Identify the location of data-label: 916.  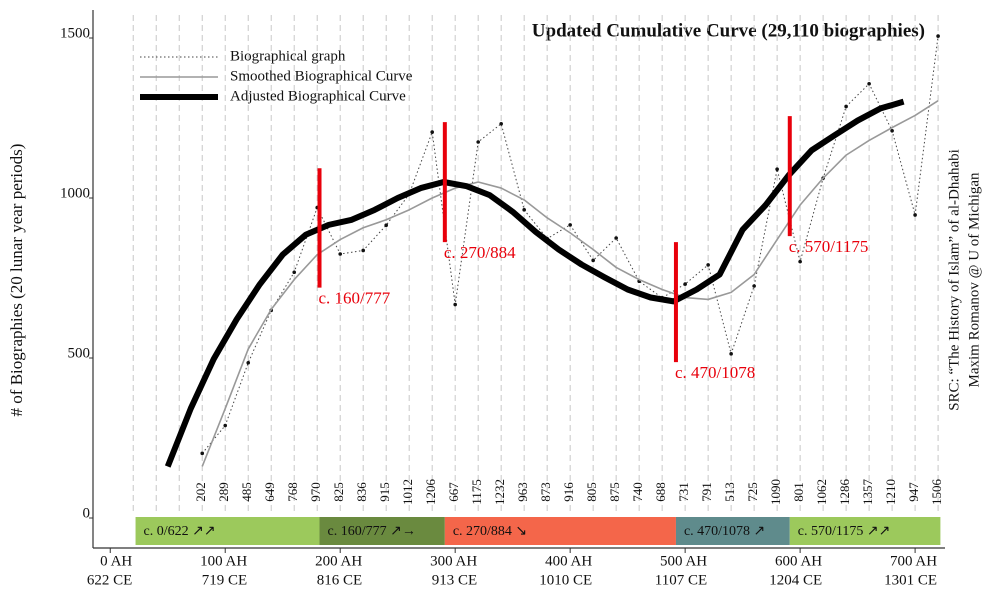
(568, 492).